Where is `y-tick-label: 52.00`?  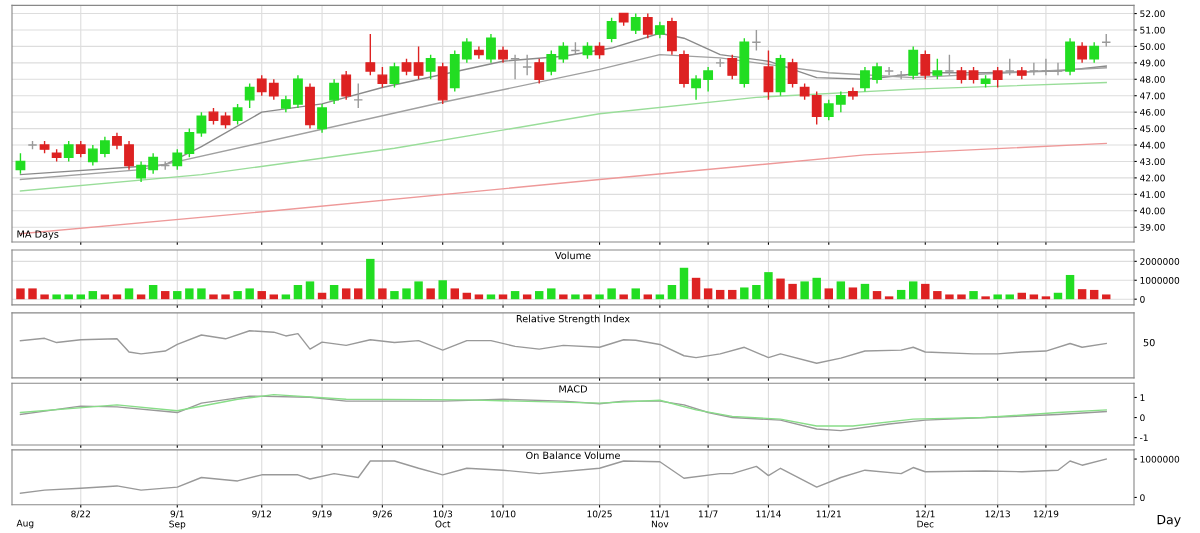 y-tick-label: 52.00 is located at coordinates (1152, 14).